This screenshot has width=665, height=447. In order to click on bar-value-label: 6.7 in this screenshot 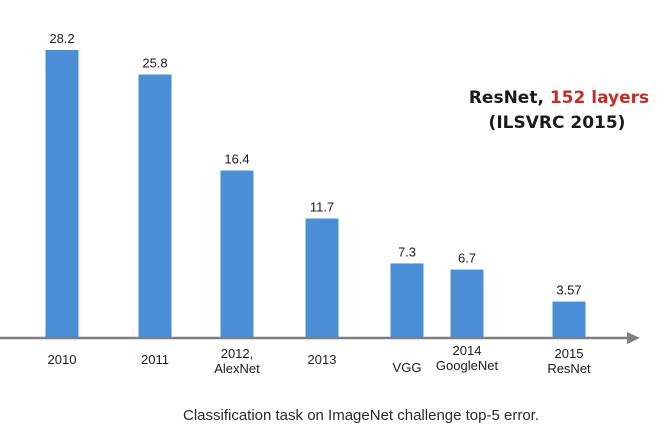, I will do `click(467, 258)`.